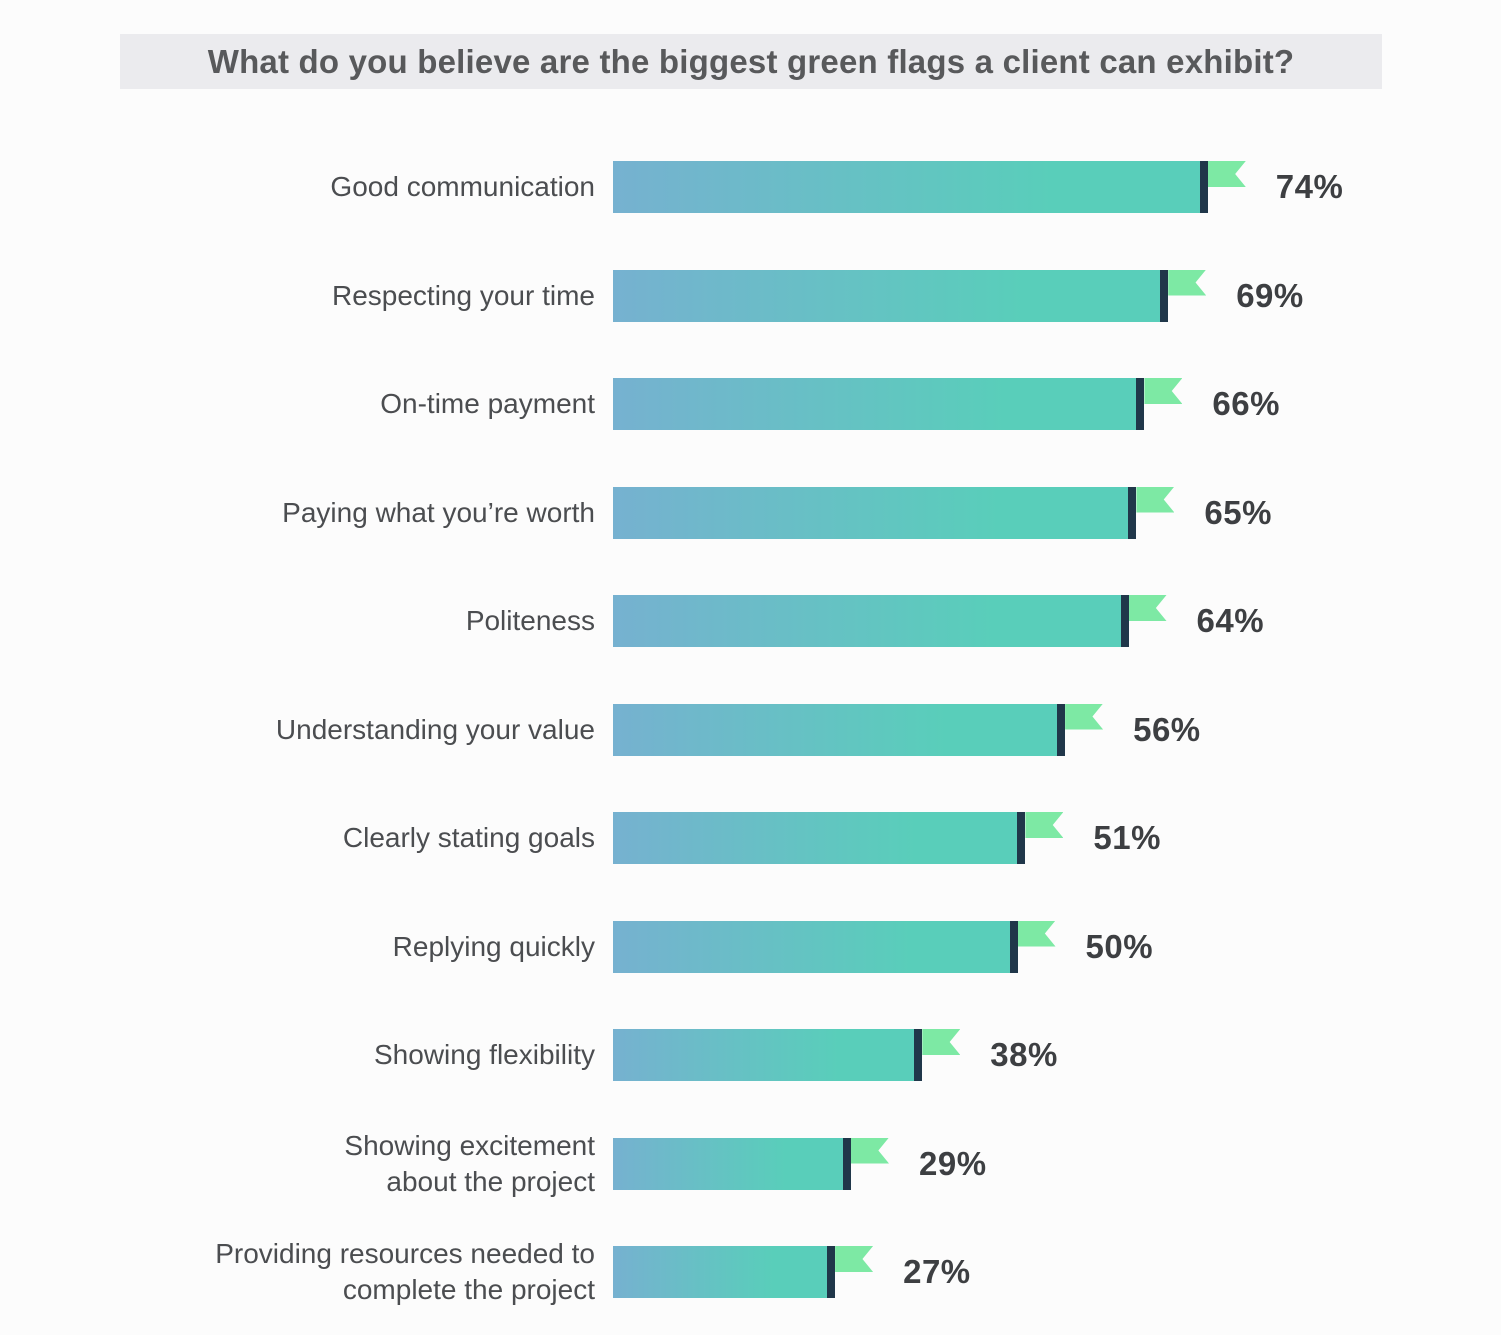 The image size is (1501, 1335). I want to click on bar-group: 51%, so click(1057, 838).